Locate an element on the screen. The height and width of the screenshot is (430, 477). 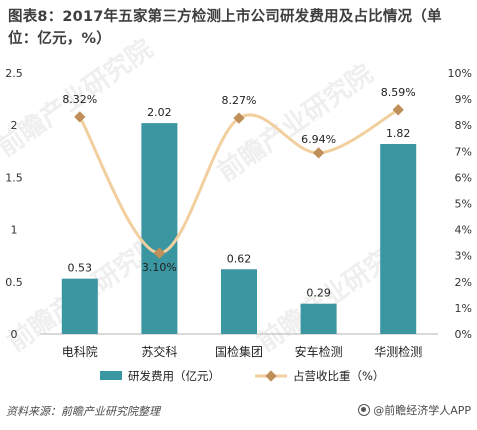
legend-bar-label: 研发费用（亿元） is located at coordinates (174, 376).